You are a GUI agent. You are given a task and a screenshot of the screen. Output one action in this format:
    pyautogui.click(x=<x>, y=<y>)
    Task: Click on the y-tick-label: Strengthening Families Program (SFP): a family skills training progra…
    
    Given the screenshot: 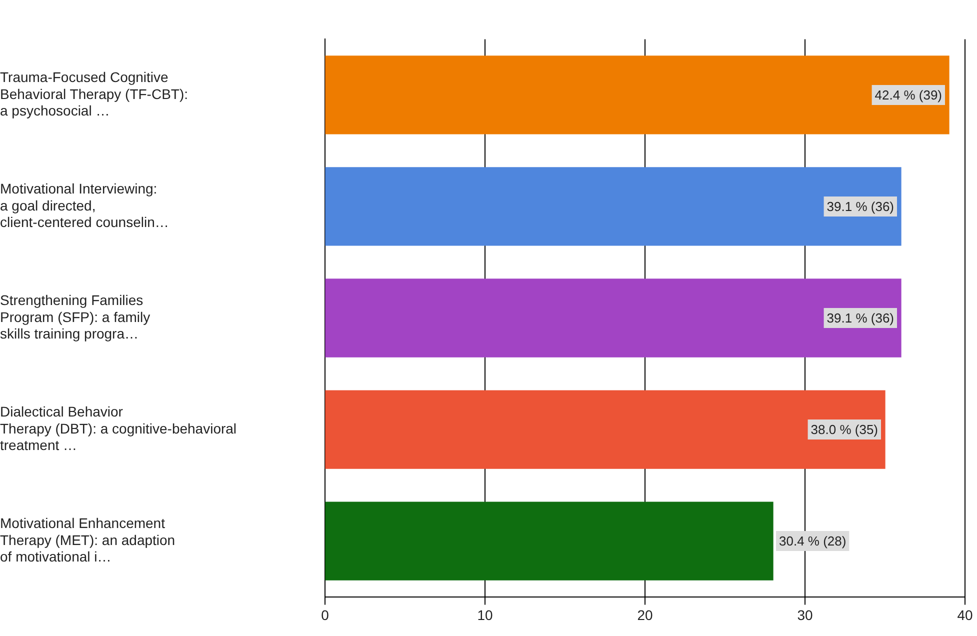 What is the action you would take?
    pyautogui.click(x=75, y=317)
    